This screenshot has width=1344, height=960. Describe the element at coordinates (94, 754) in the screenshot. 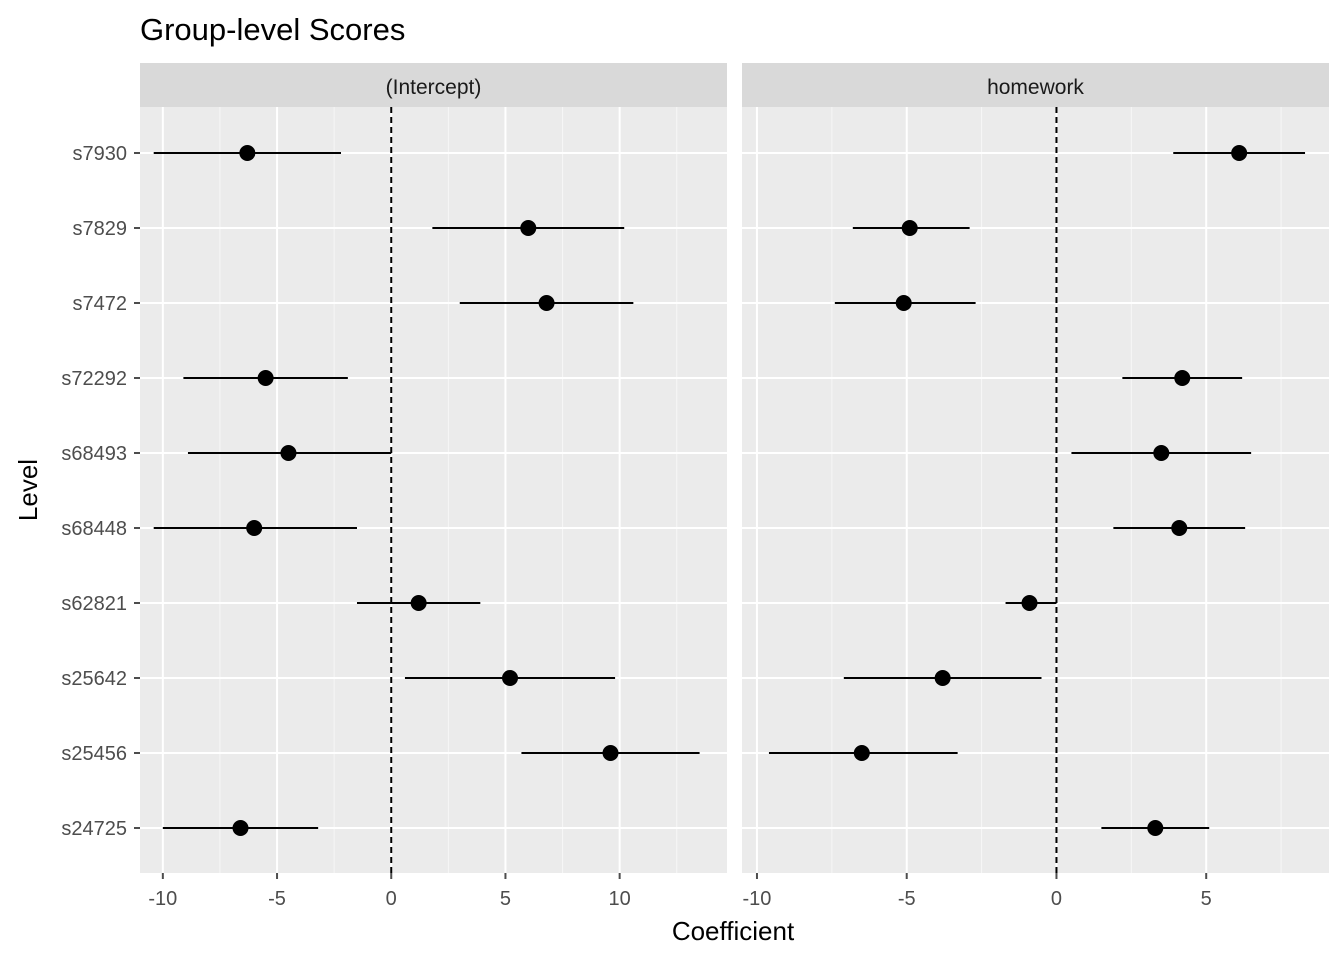

I see `y-tick-label: s25456` at that location.